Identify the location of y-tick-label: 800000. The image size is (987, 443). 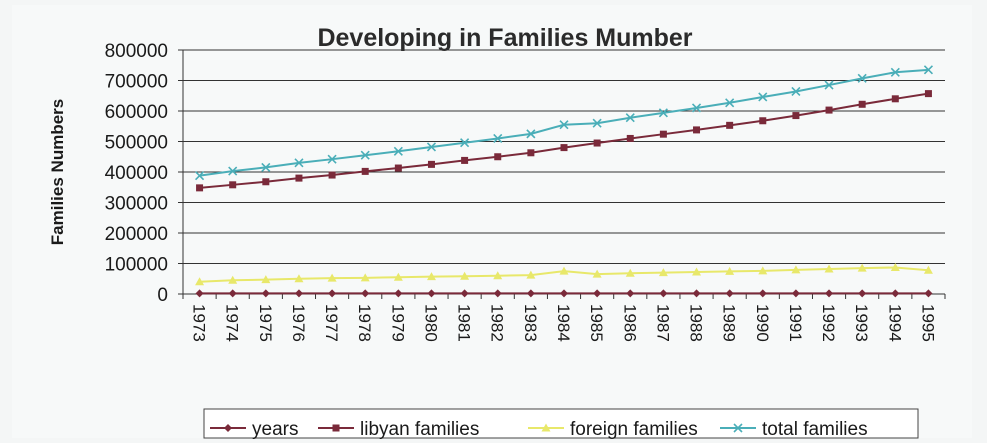
(136, 51).